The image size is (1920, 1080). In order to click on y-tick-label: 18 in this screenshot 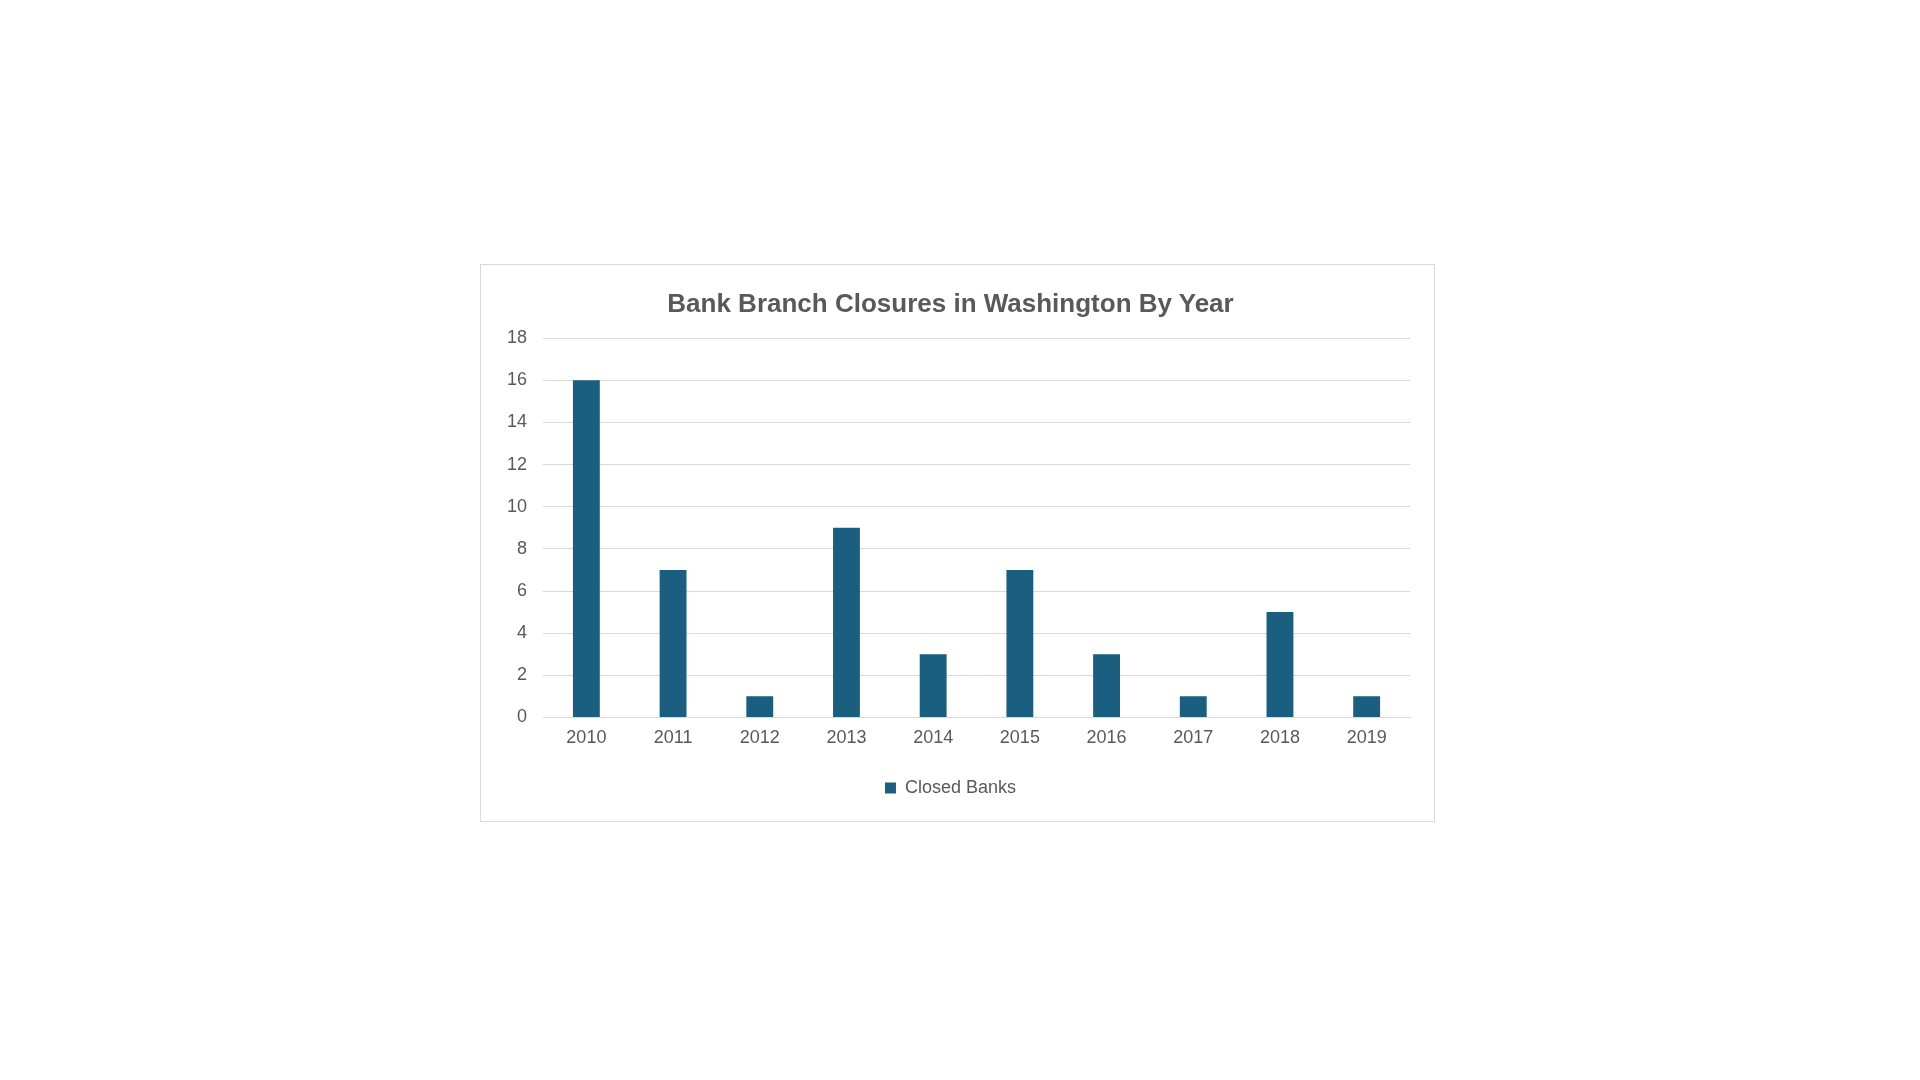, I will do `click(517, 337)`.